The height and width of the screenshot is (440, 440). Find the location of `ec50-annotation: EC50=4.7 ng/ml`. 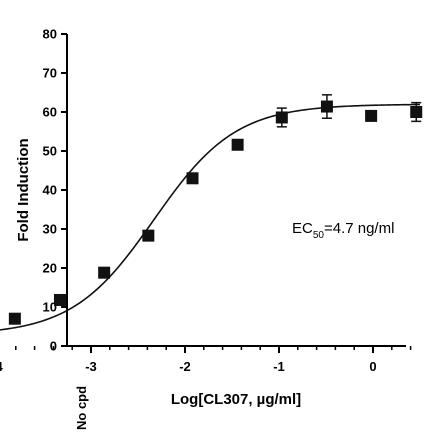

ec50-annotation: EC50=4.7 ng/ml is located at coordinates (343, 230).